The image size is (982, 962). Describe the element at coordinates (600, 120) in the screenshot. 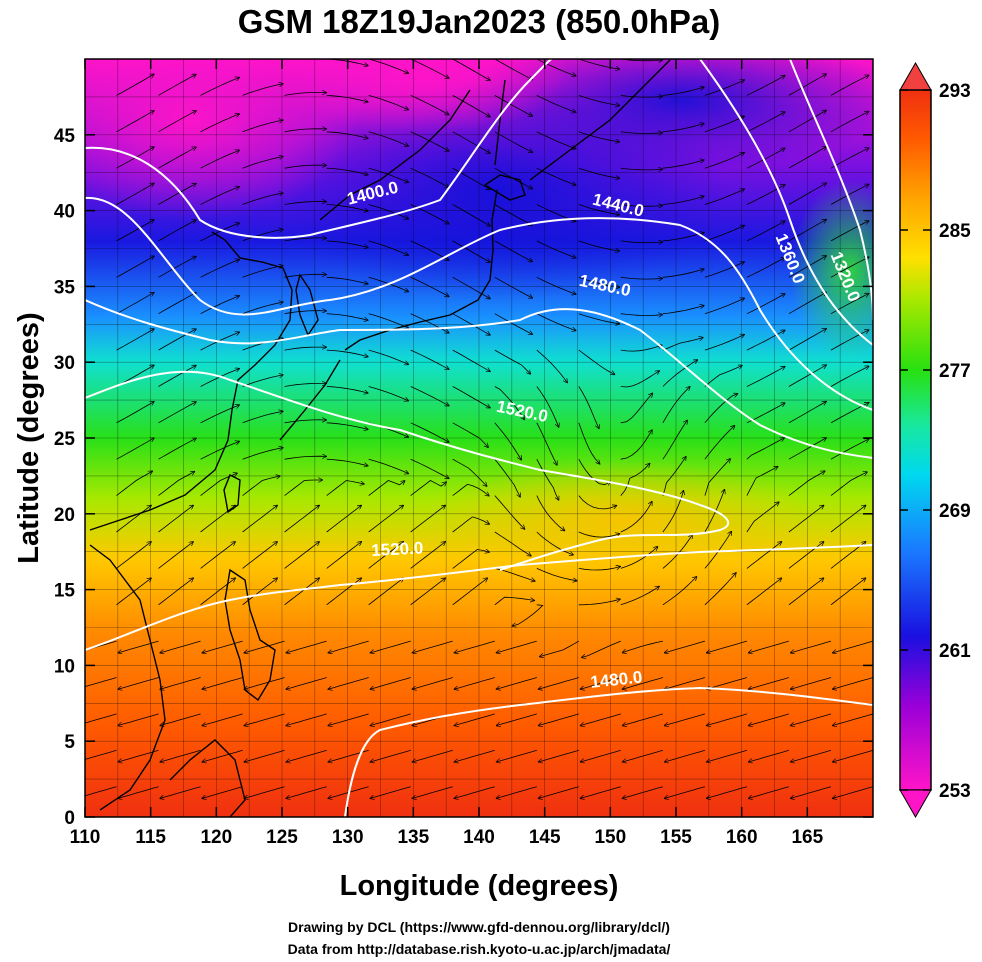

I see `coastline-kuril` at that location.